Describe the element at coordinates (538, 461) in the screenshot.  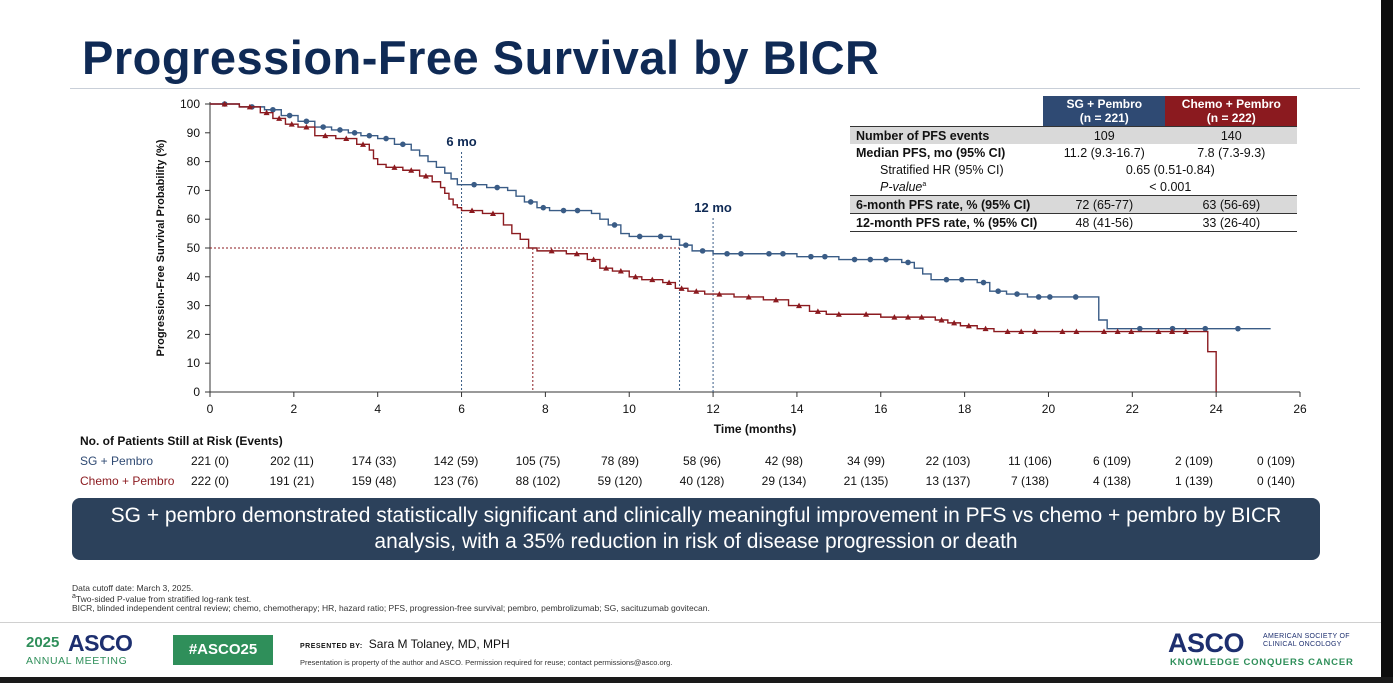
I see `risk-cell-sg: 105 (75)` at that location.